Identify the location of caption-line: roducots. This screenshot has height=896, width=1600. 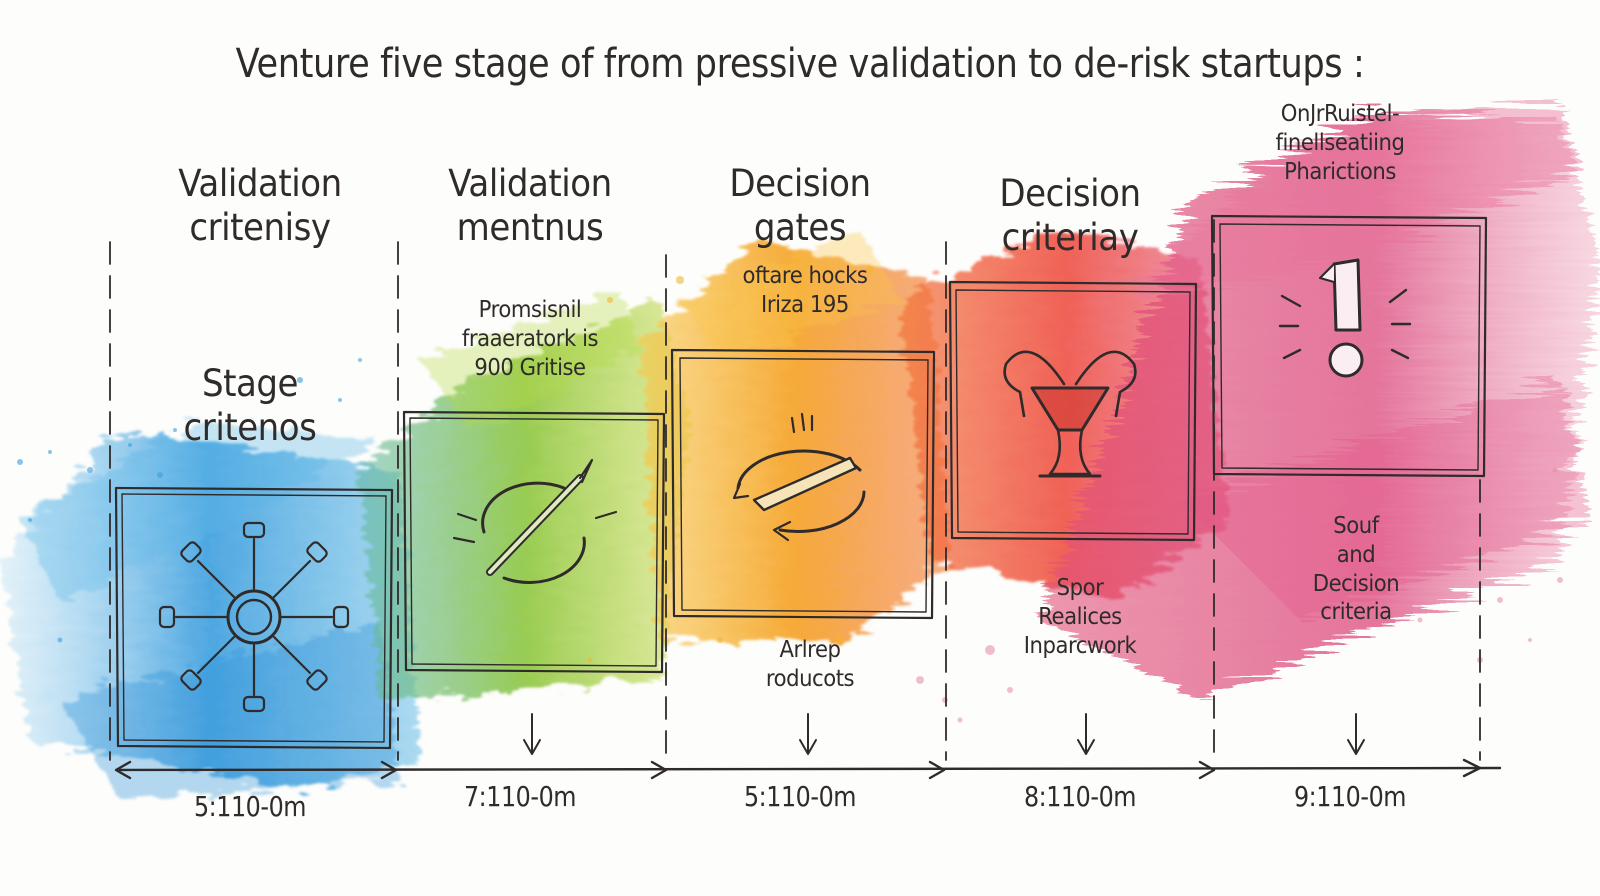
(810, 678).